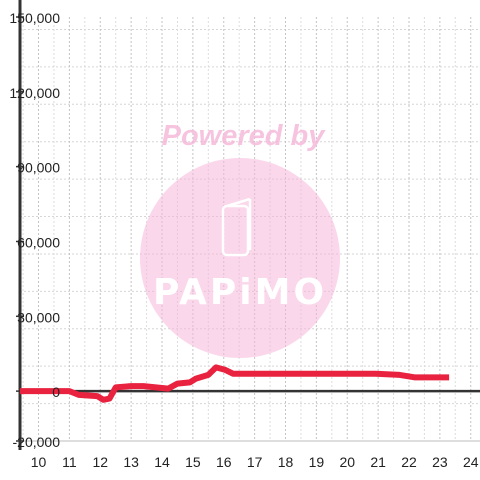 The image size is (480, 480). What do you see at coordinates (236, 227) in the screenshot?
I see `phone-icon` at bounding box center [236, 227].